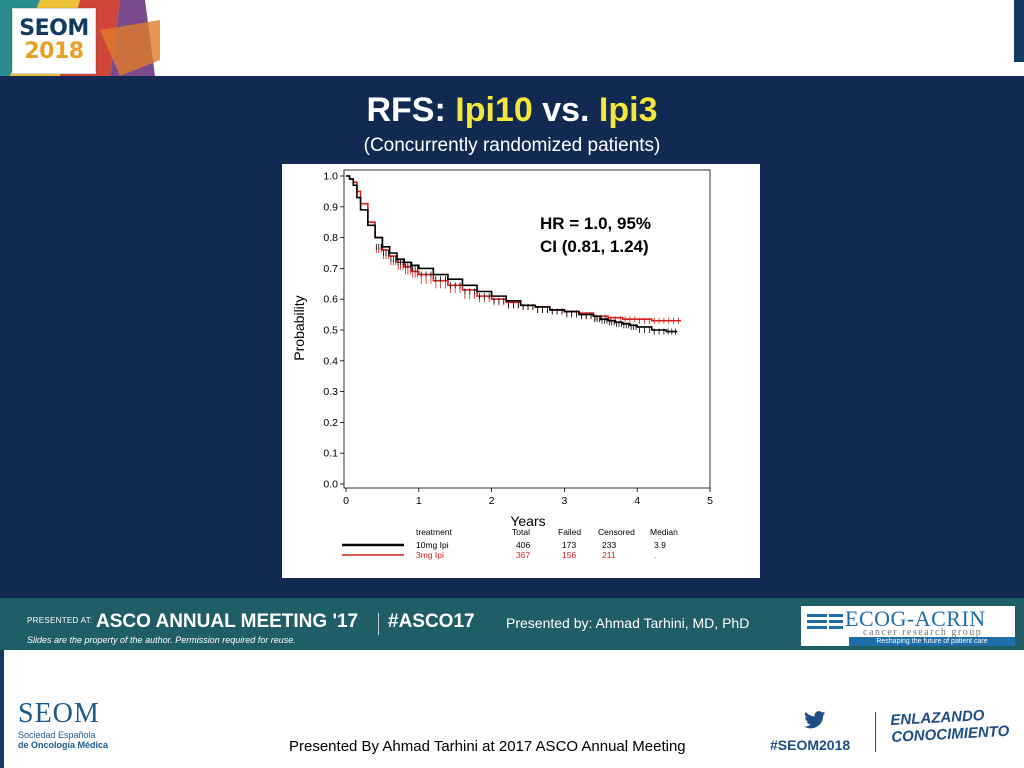 Image resolution: width=1024 pixels, height=768 pixels. I want to click on top-header: SEOM 2018, so click(512, 38).